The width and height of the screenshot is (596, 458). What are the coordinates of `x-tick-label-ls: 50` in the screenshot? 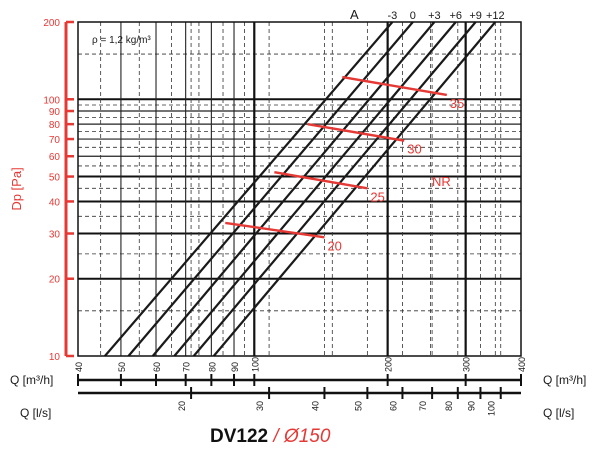 It's located at (358, 406).